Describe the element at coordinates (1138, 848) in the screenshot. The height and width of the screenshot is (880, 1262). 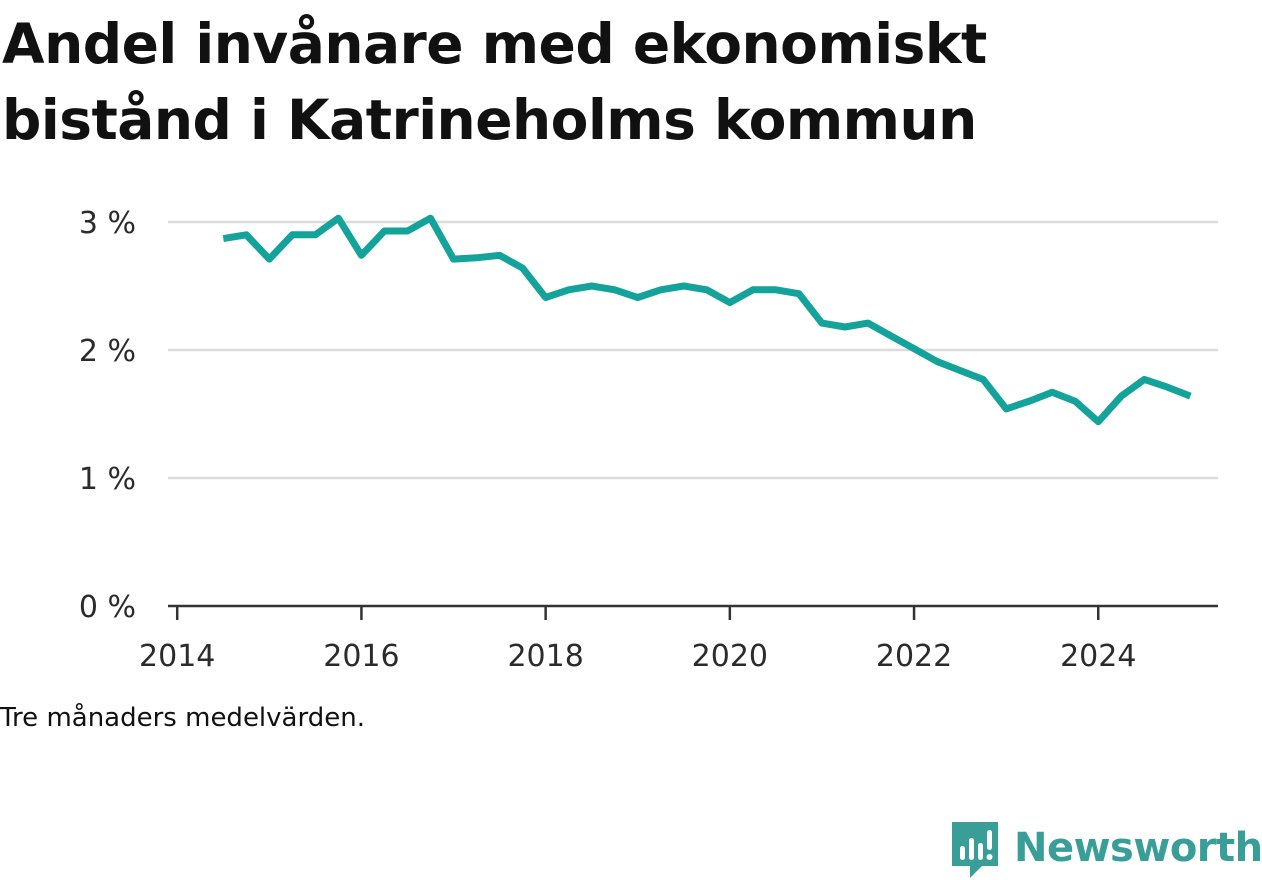
I see `brand-name: Newsworthy` at that location.